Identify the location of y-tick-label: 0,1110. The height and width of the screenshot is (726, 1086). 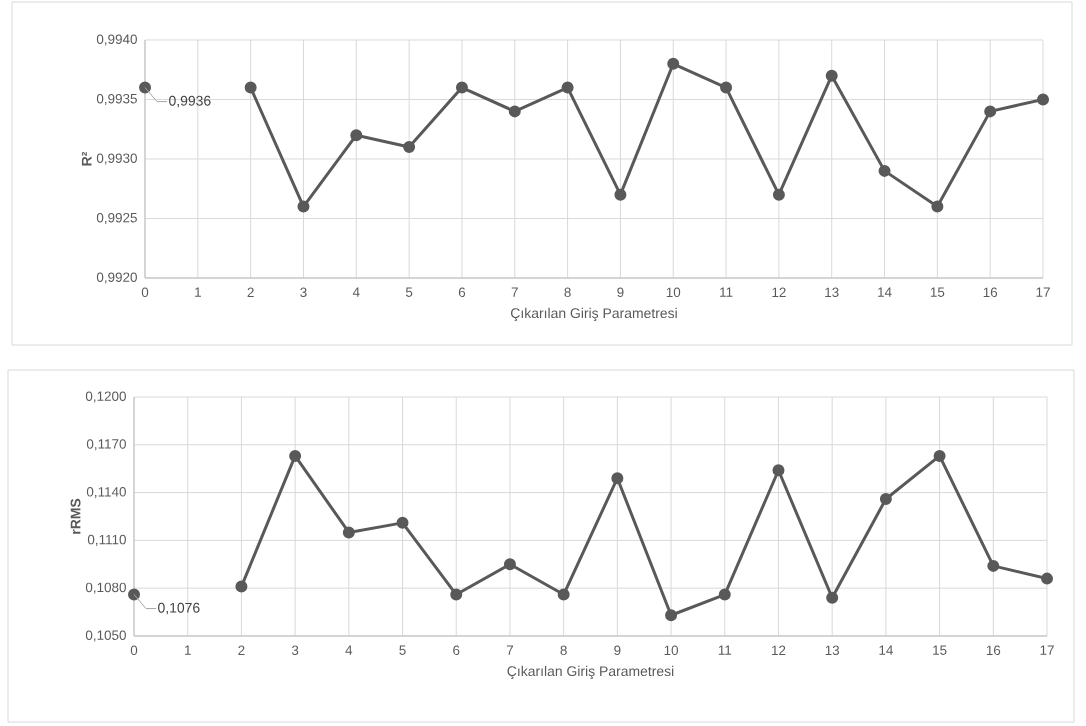
(106, 540).